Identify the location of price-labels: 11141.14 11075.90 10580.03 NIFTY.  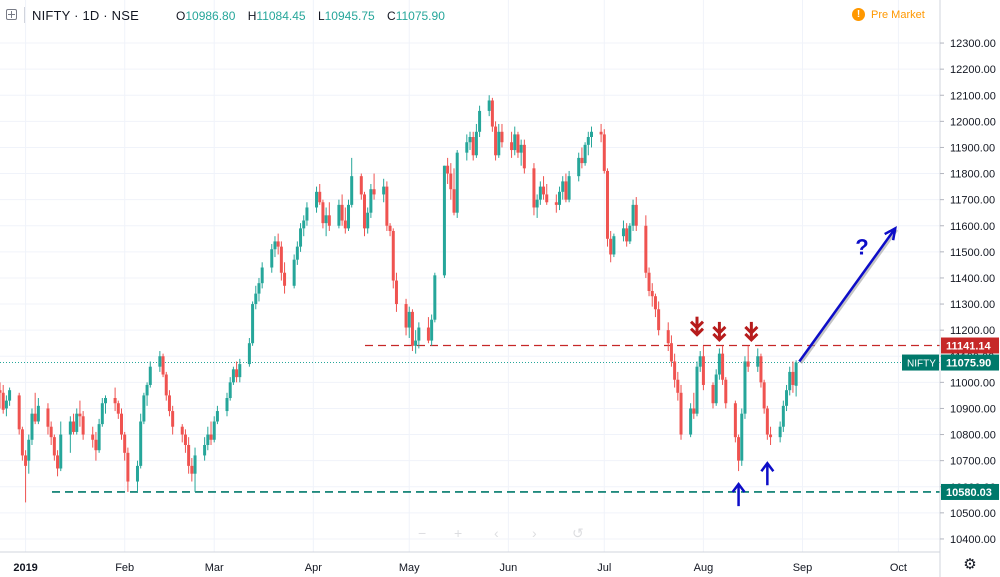
(950, 418).